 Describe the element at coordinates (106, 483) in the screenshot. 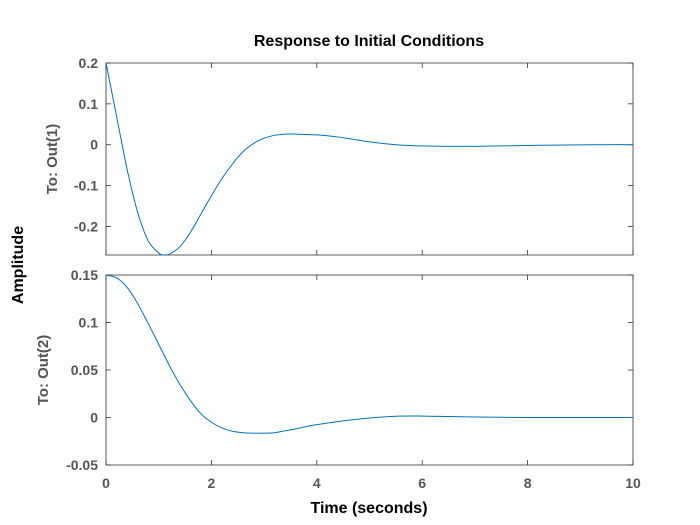

I see `x-tick-label: 0` at that location.